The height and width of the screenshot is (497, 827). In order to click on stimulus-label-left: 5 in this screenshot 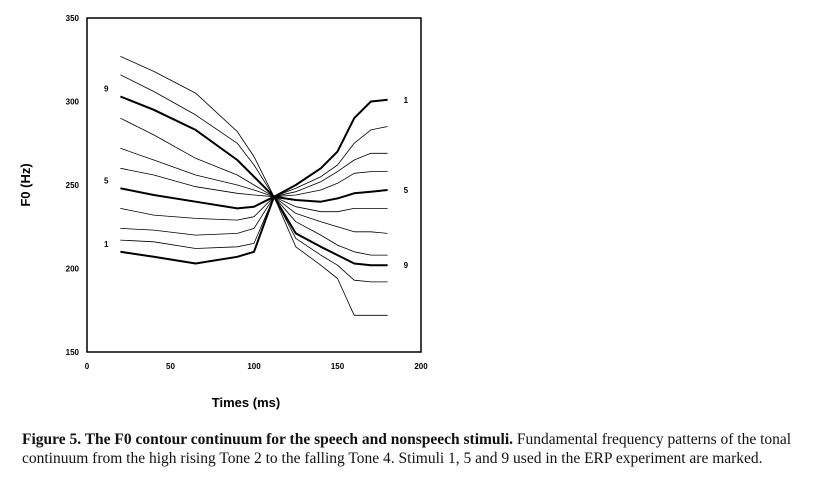, I will do `click(106, 180)`.